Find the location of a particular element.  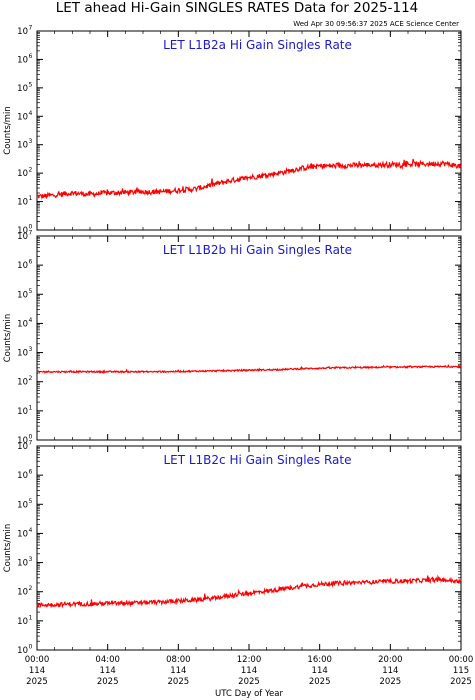

x-axis-title: UTC Day of Year is located at coordinates (249, 694).